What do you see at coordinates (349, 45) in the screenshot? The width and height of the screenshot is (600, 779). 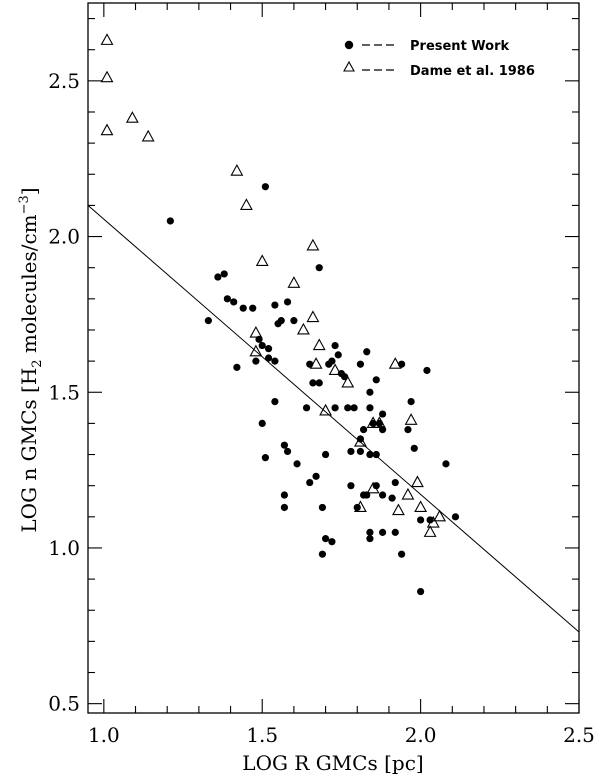 I see `legend-marker-present-work` at bounding box center [349, 45].